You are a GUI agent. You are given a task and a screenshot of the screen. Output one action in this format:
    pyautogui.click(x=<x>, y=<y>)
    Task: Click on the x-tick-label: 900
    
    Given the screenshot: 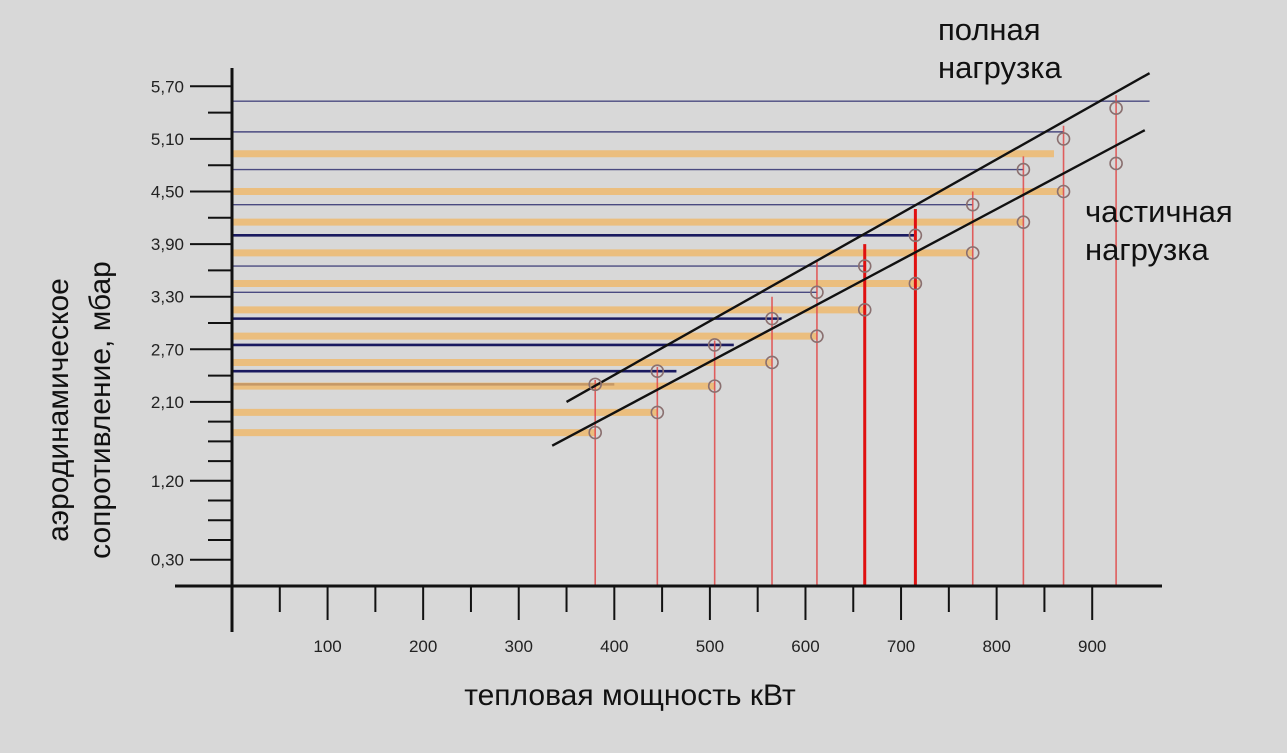 What is the action you would take?
    pyautogui.click(x=1092, y=646)
    